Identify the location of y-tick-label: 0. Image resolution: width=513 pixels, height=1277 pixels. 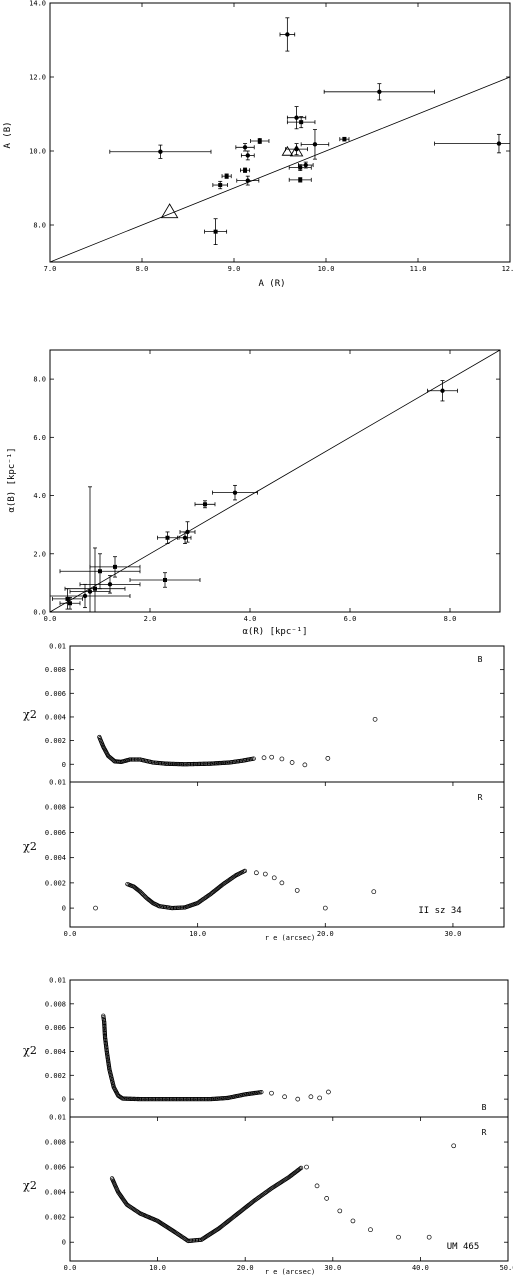
(64, 909).